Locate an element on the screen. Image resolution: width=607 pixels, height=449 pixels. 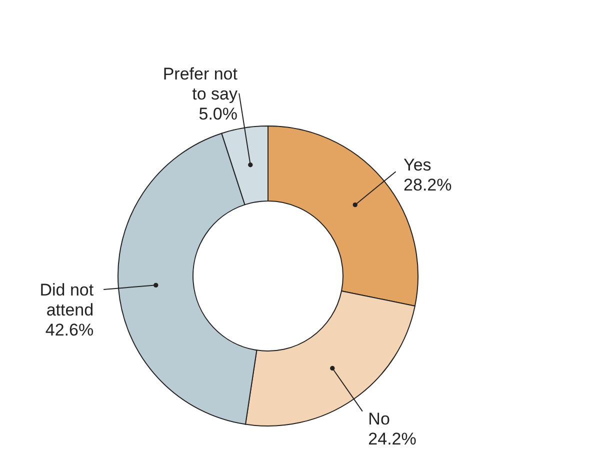
data-label: 42.6% is located at coordinates (69, 330).